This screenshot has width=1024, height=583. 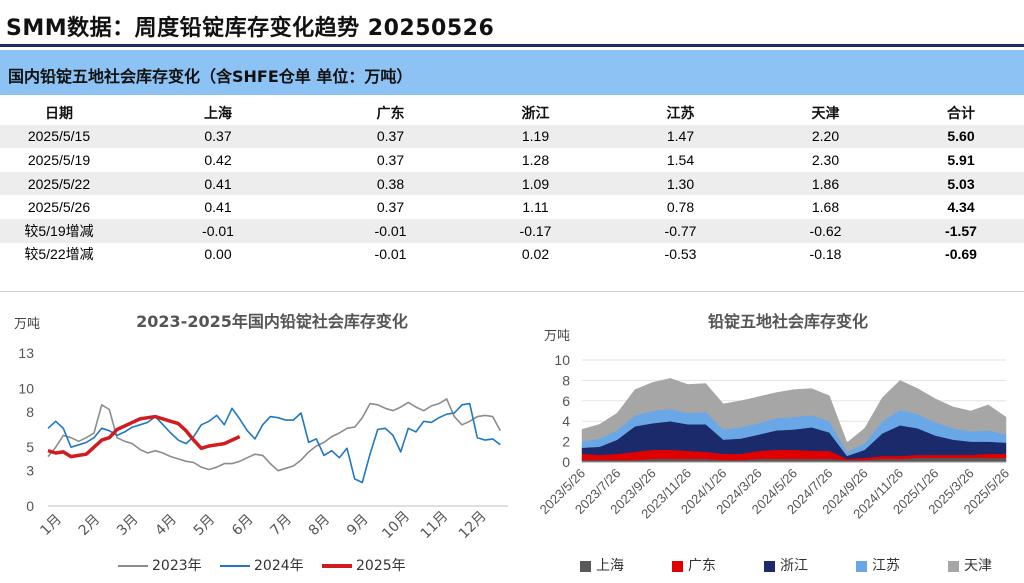 I want to click on legend-label: 天津, so click(x=978, y=566).